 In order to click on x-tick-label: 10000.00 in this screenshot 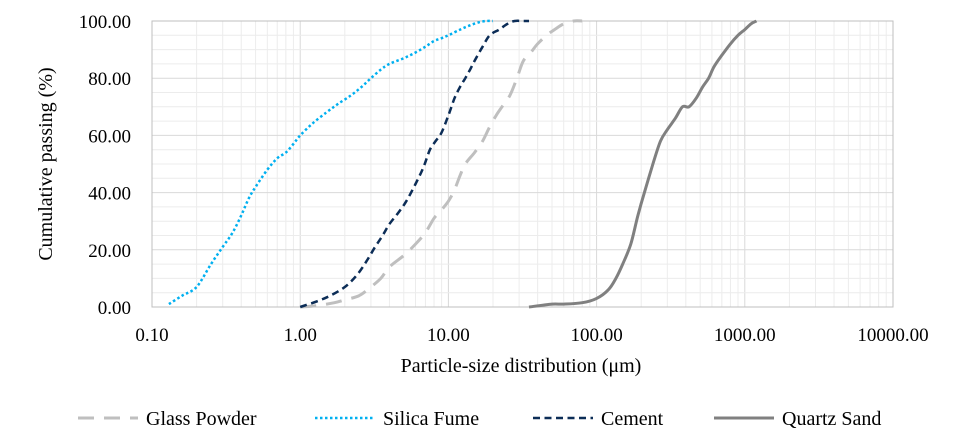, I will do `click(892, 335)`.